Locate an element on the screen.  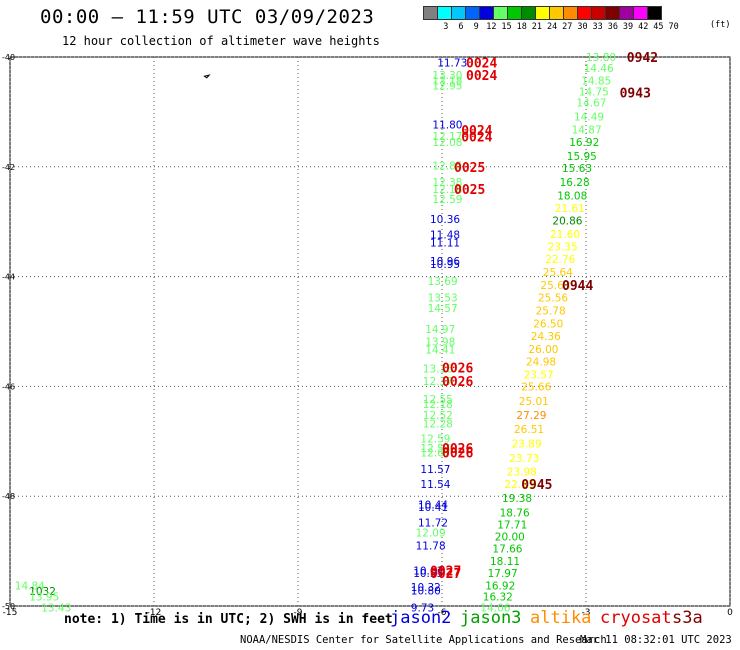
x-tick-label: -3 is located at coordinates (586, 613).